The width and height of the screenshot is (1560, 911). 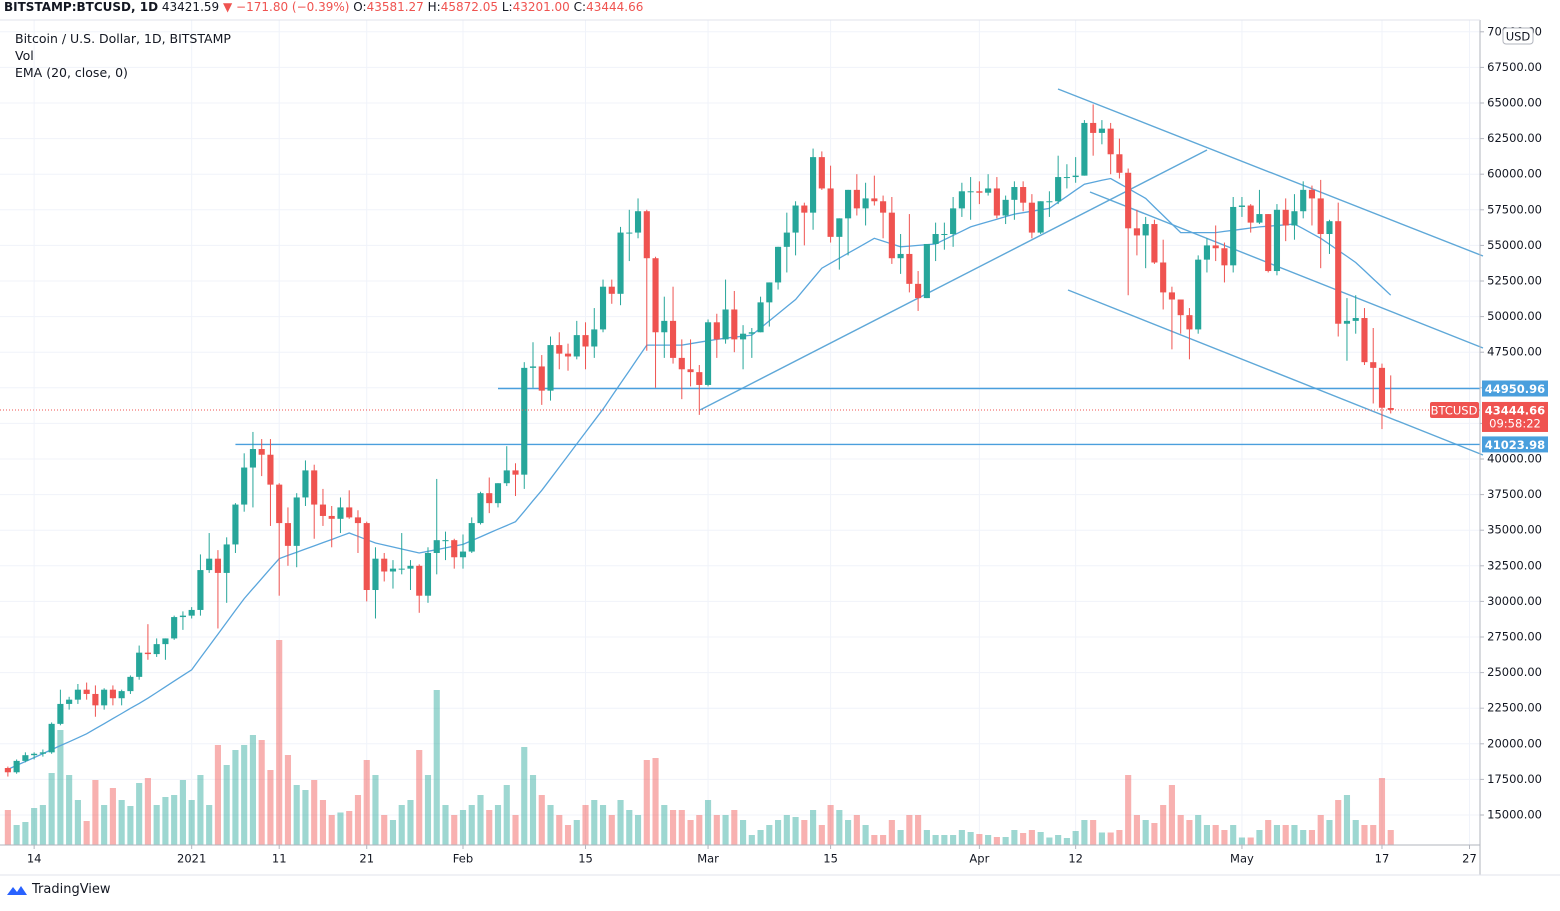 I want to click on symbol-label-bg, so click(x=1454, y=409).